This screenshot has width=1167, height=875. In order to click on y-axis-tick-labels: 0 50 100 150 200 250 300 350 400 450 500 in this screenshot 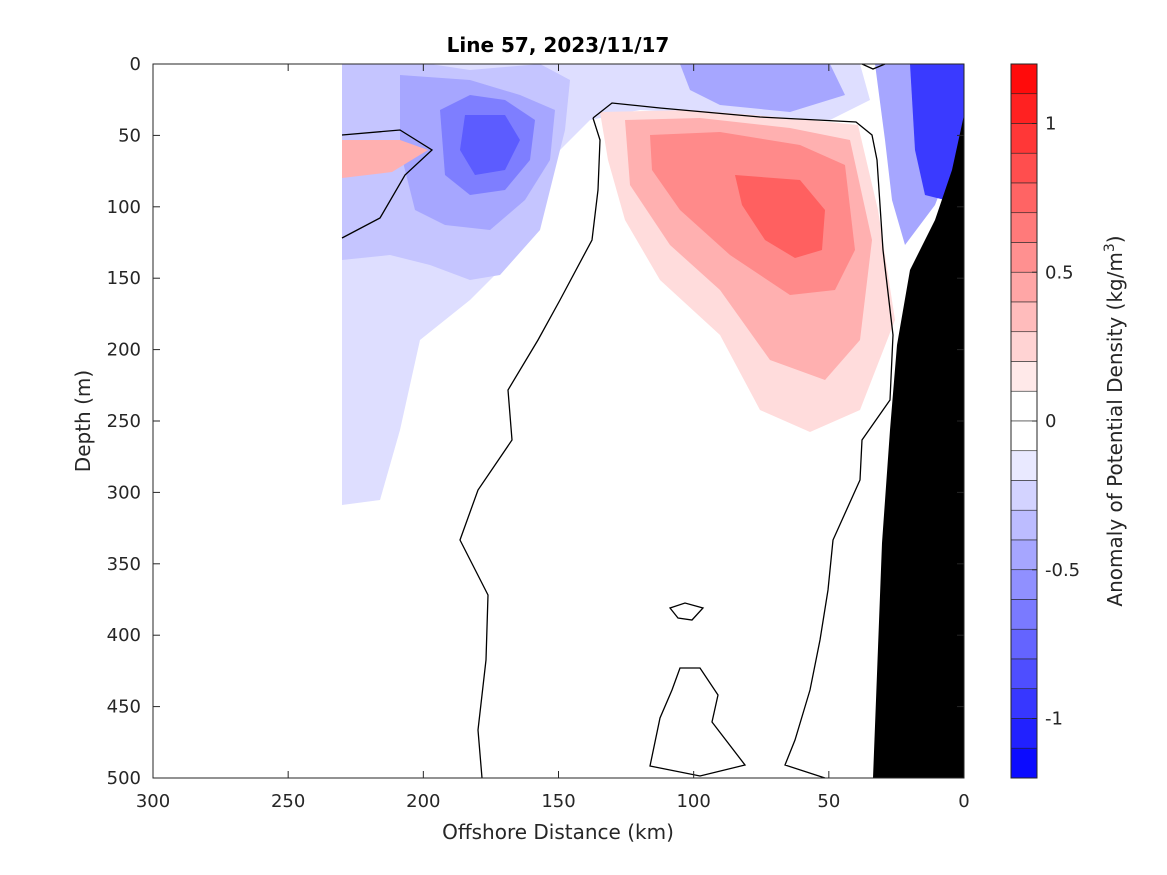, I will do `click(124, 421)`.